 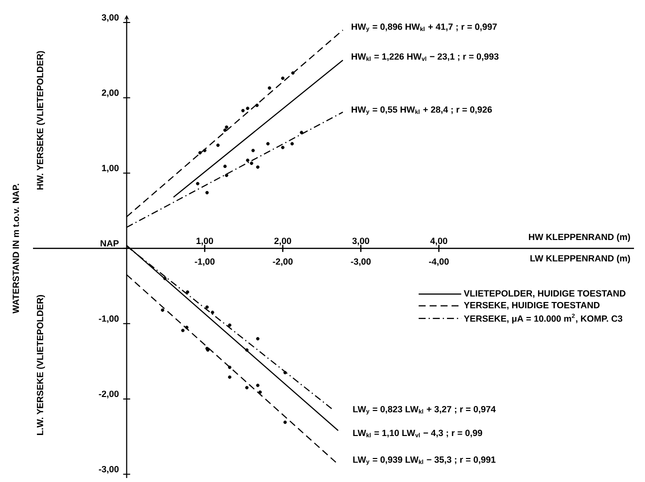 What do you see at coordinates (204, 262) in the screenshot?
I see `x2-tick-label: -1,00` at bounding box center [204, 262].